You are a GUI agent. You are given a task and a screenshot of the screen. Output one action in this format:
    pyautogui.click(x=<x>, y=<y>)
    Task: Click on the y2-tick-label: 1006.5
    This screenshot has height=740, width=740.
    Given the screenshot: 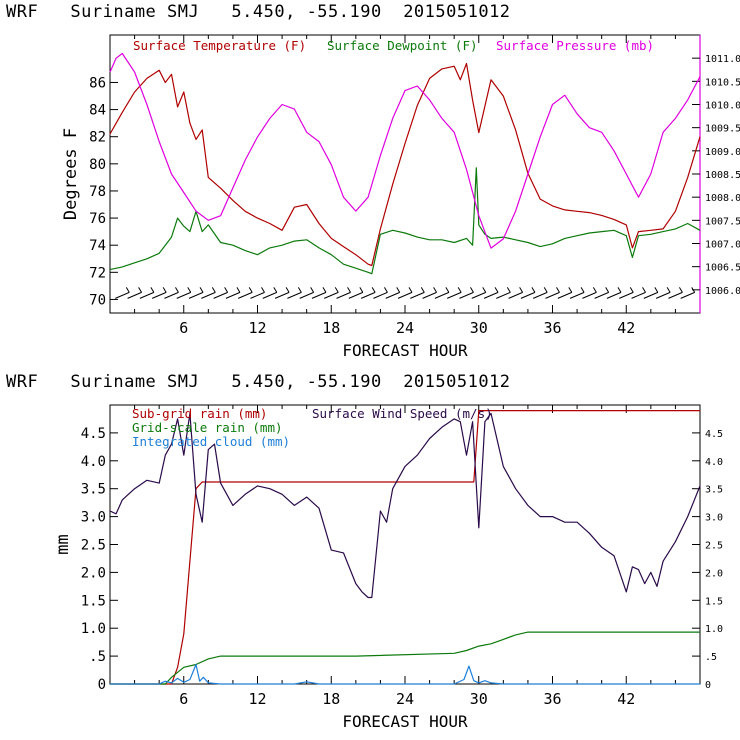 What is the action you would take?
    pyautogui.click(x=722, y=268)
    